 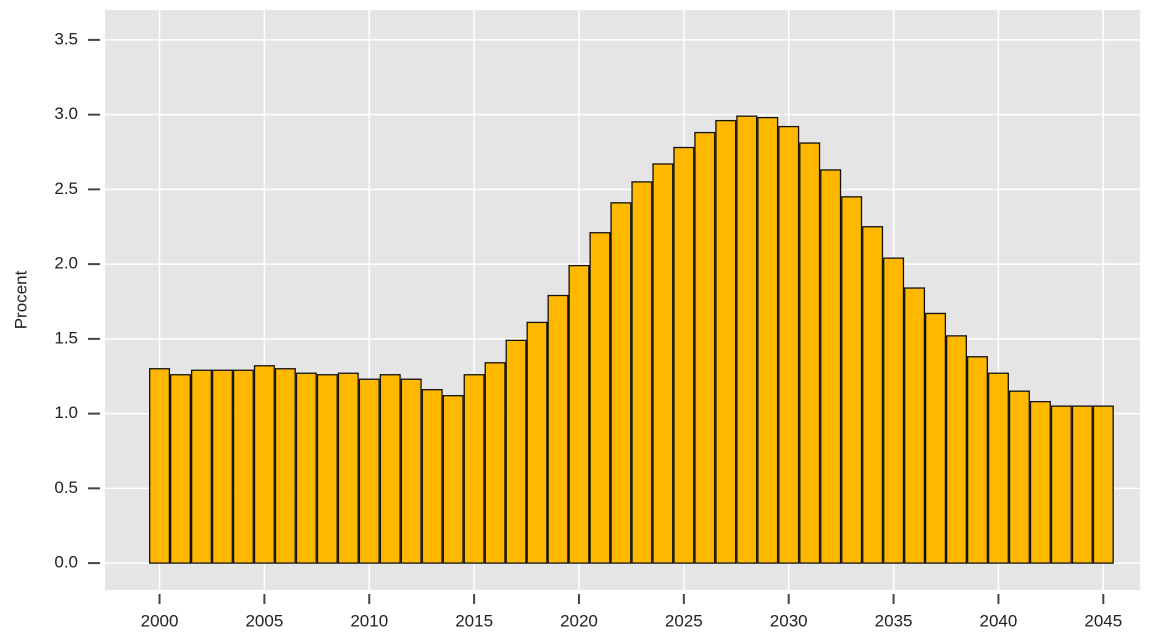 What do you see at coordinates (66, 38) in the screenshot?
I see `y-tick-label: 3.5` at bounding box center [66, 38].